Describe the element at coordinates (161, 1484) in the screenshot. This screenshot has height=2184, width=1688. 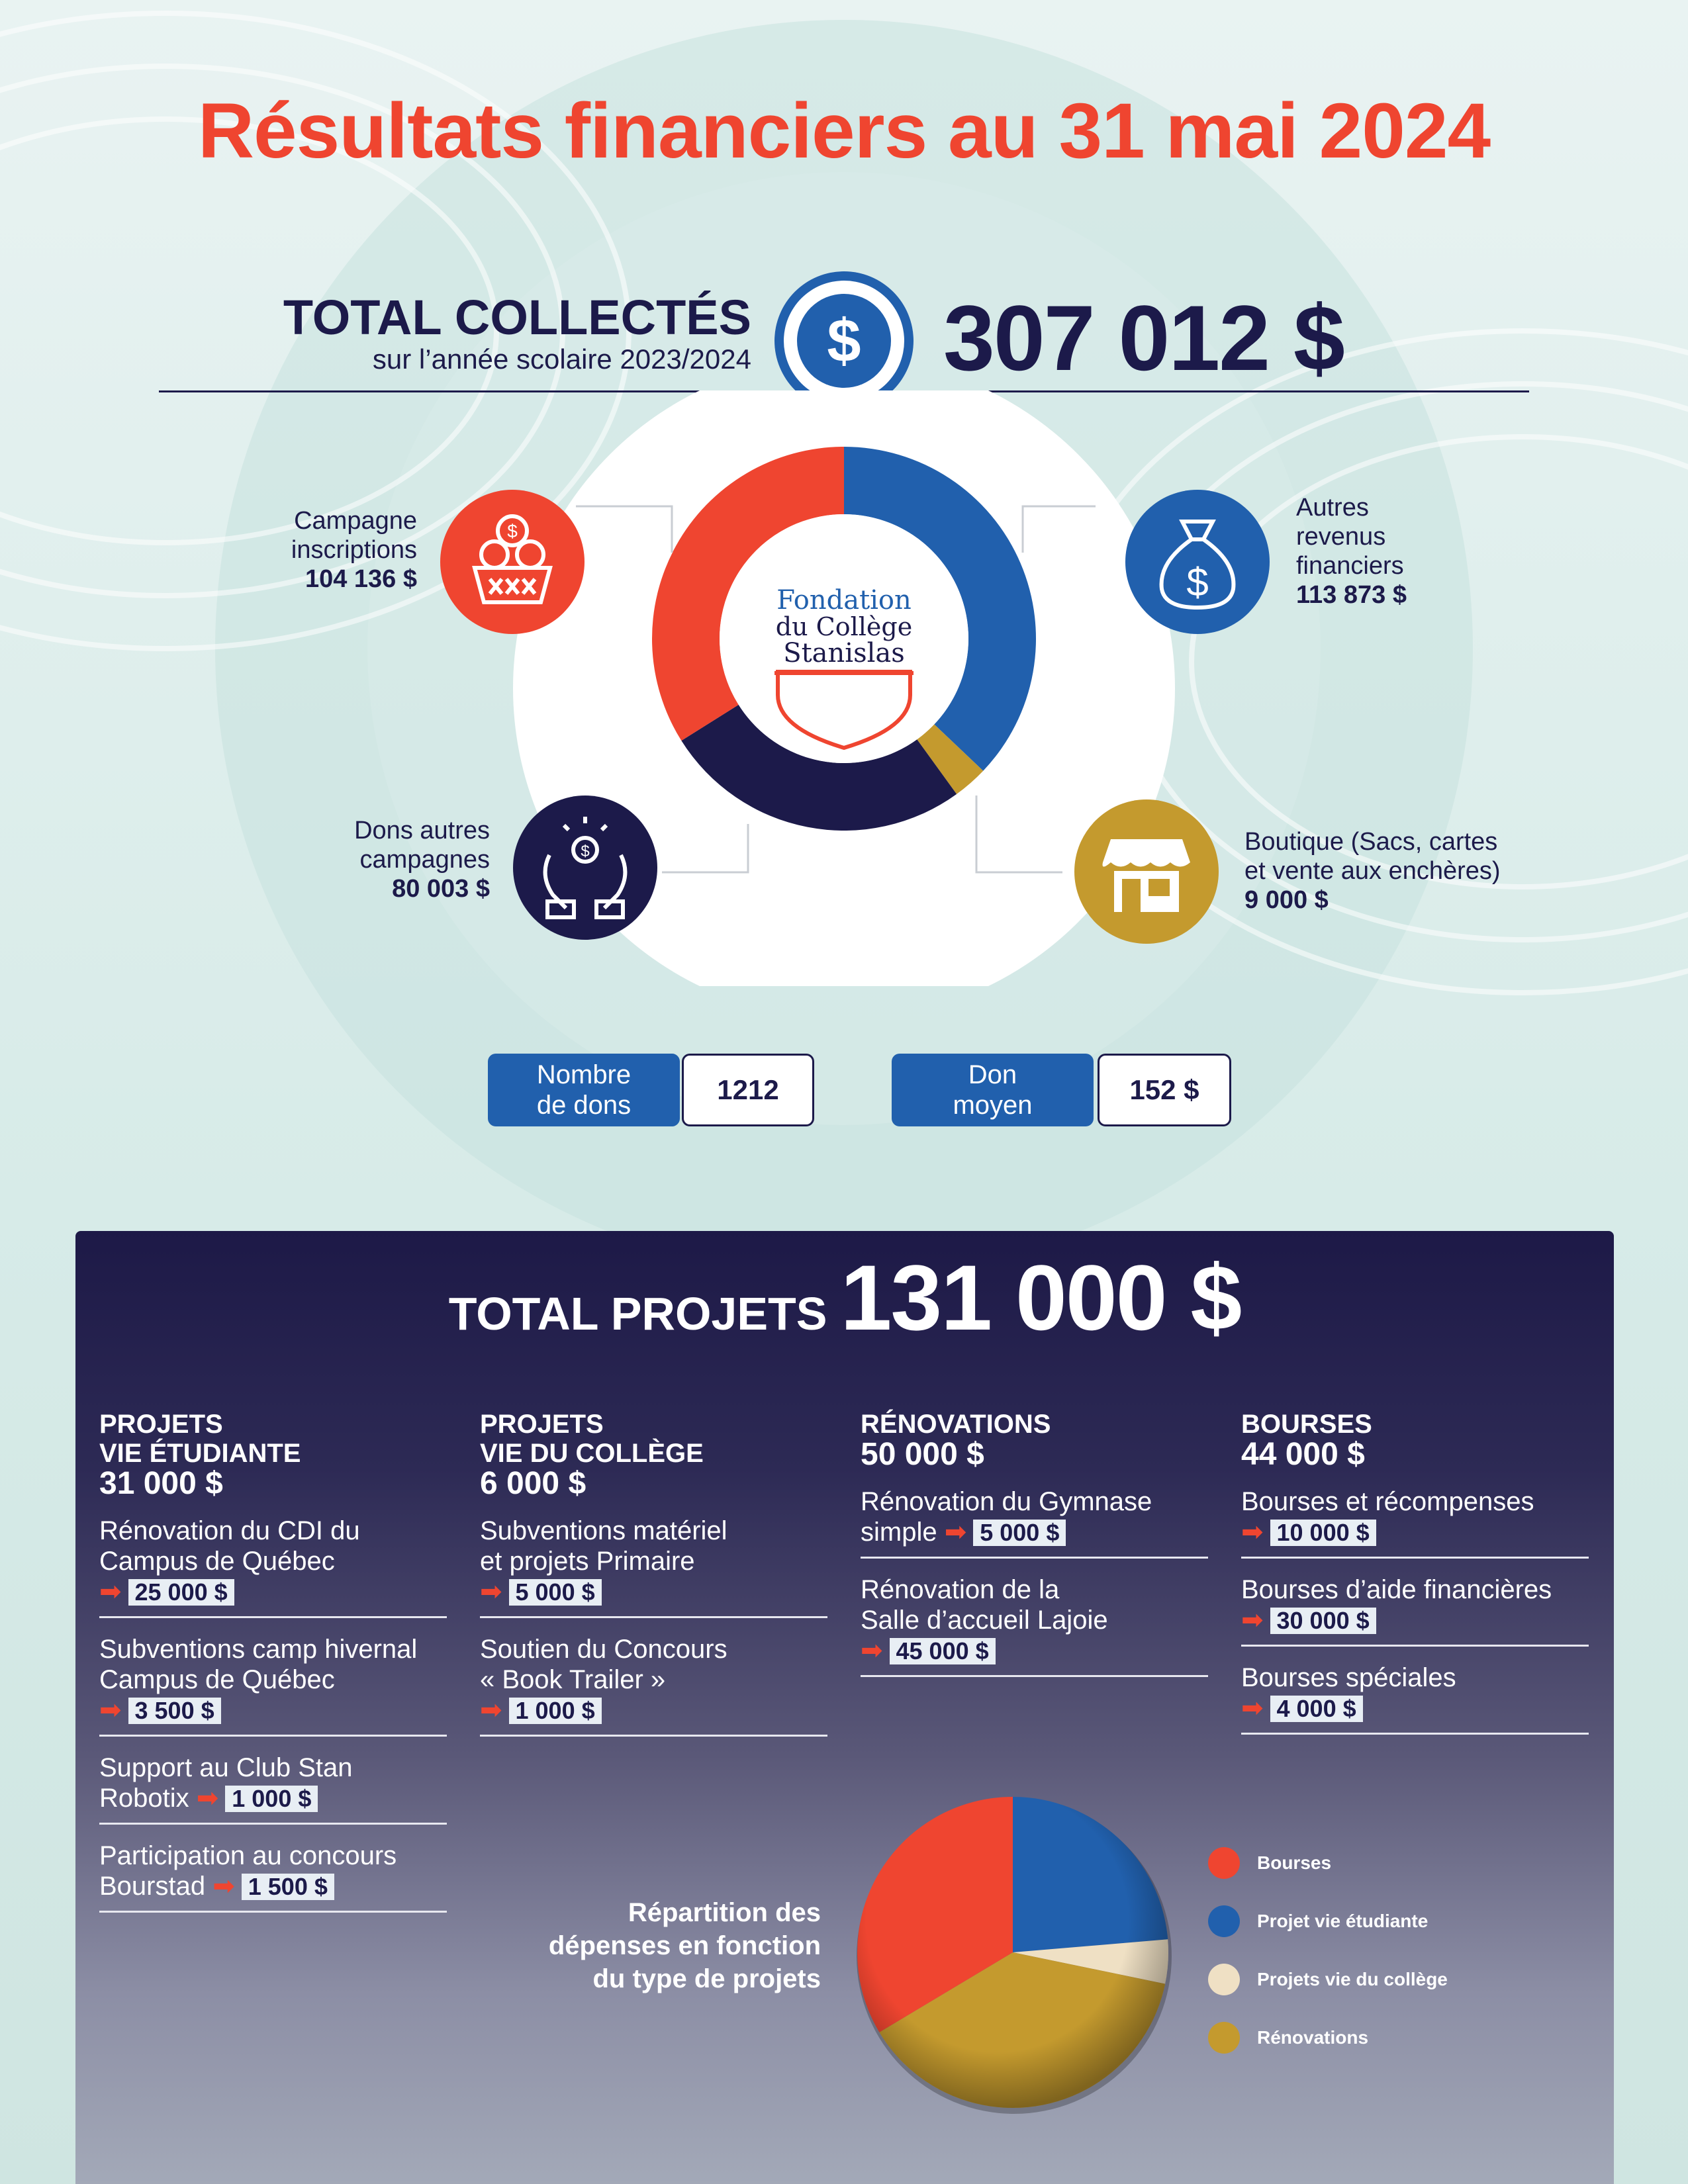
I see `column-amount: 31 000 $` at that location.